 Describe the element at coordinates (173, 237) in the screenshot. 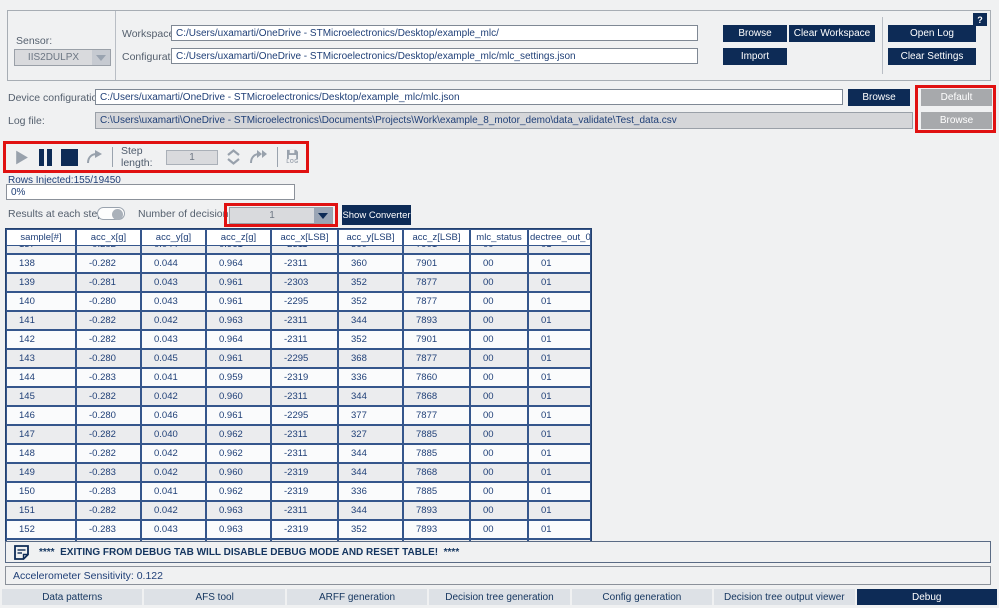

I see `table-header-cell: acc_y[g]` at that location.